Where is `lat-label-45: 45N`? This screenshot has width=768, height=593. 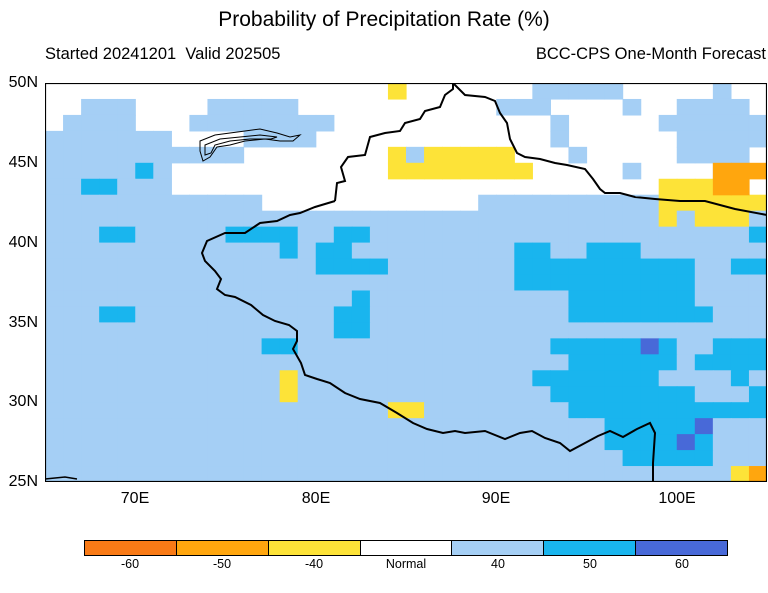 lat-label-45: 45N is located at coordinates (23, 162).